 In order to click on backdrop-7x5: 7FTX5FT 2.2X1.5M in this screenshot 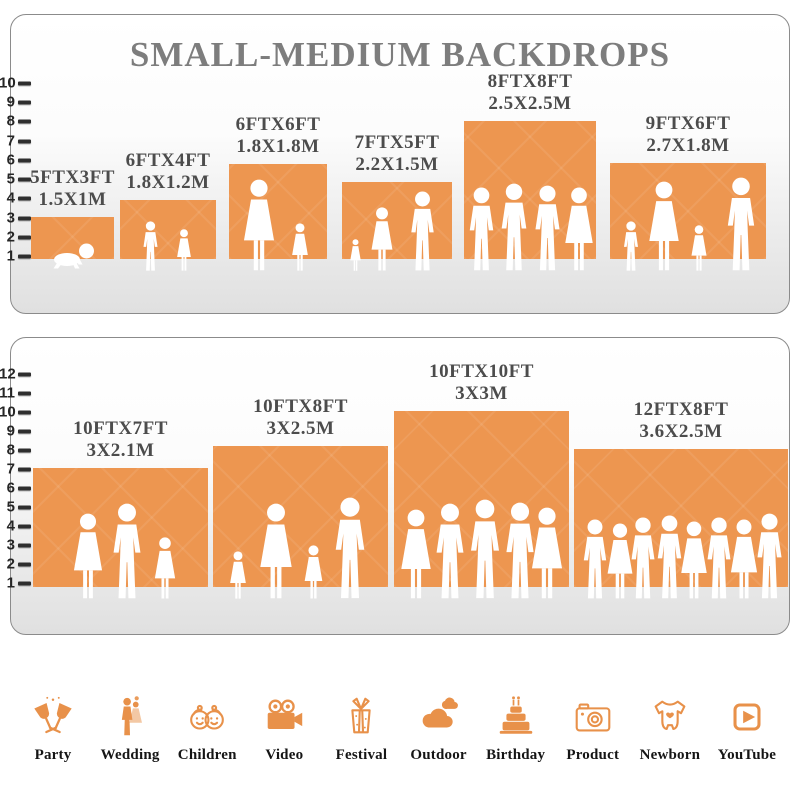, I will do `click(397, 201)`.